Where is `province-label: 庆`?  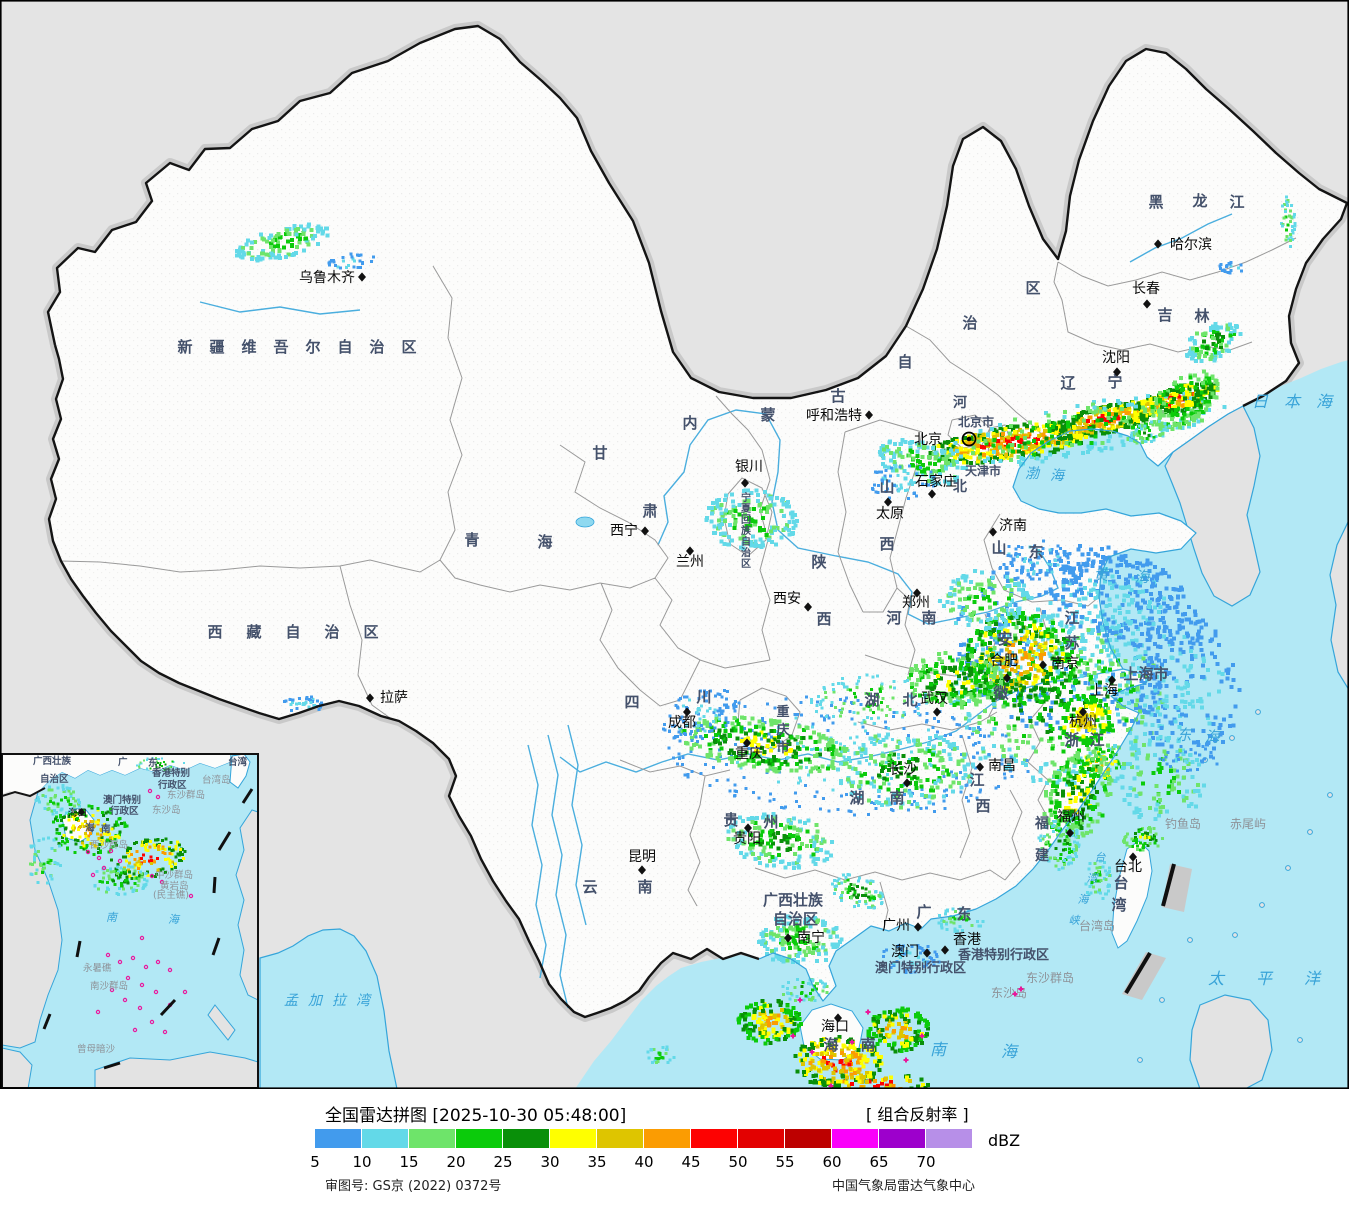 province-label: 庆 is located at coordinates (782, 730).